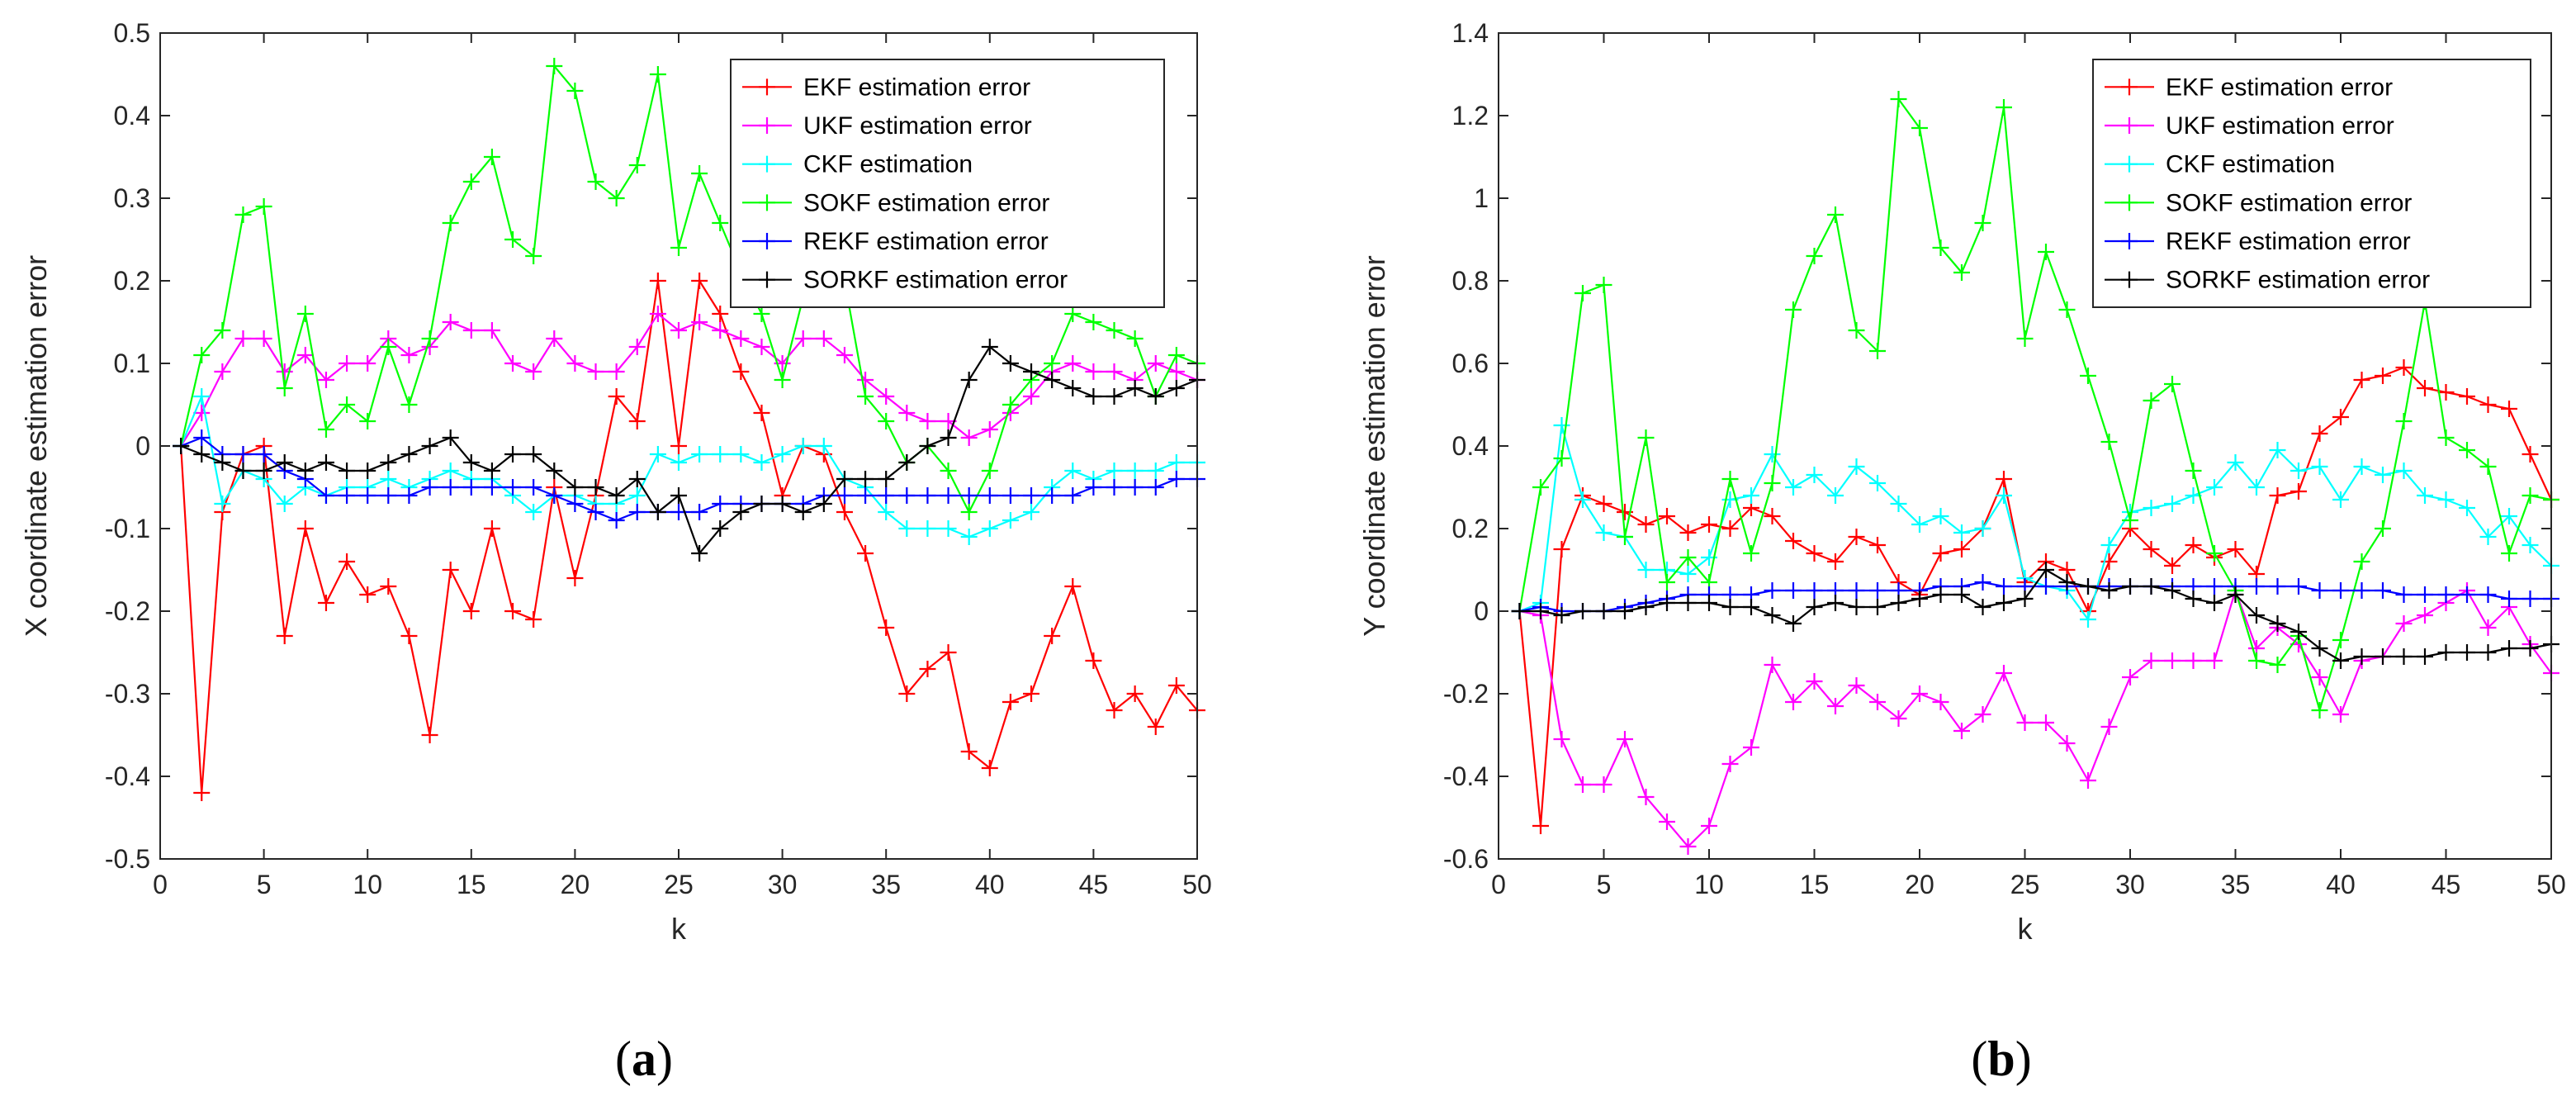 The width and height of the screenshot is (2576, 1110). I want to click on x-tick-label: 25, so click(2025, 884).